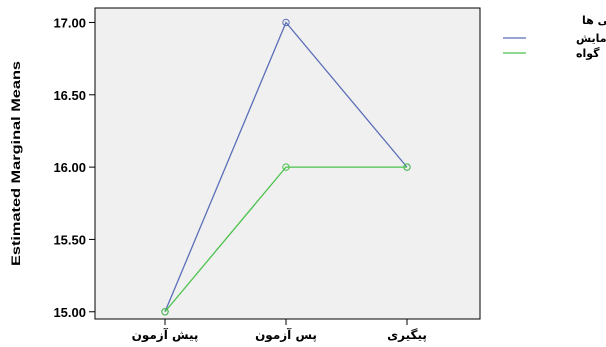 The width and height of the screenshot is (606, 347). Describe the element at coordinates (69, 22) in the screenshot. I see `y-tick-label: 17.00` at that location.